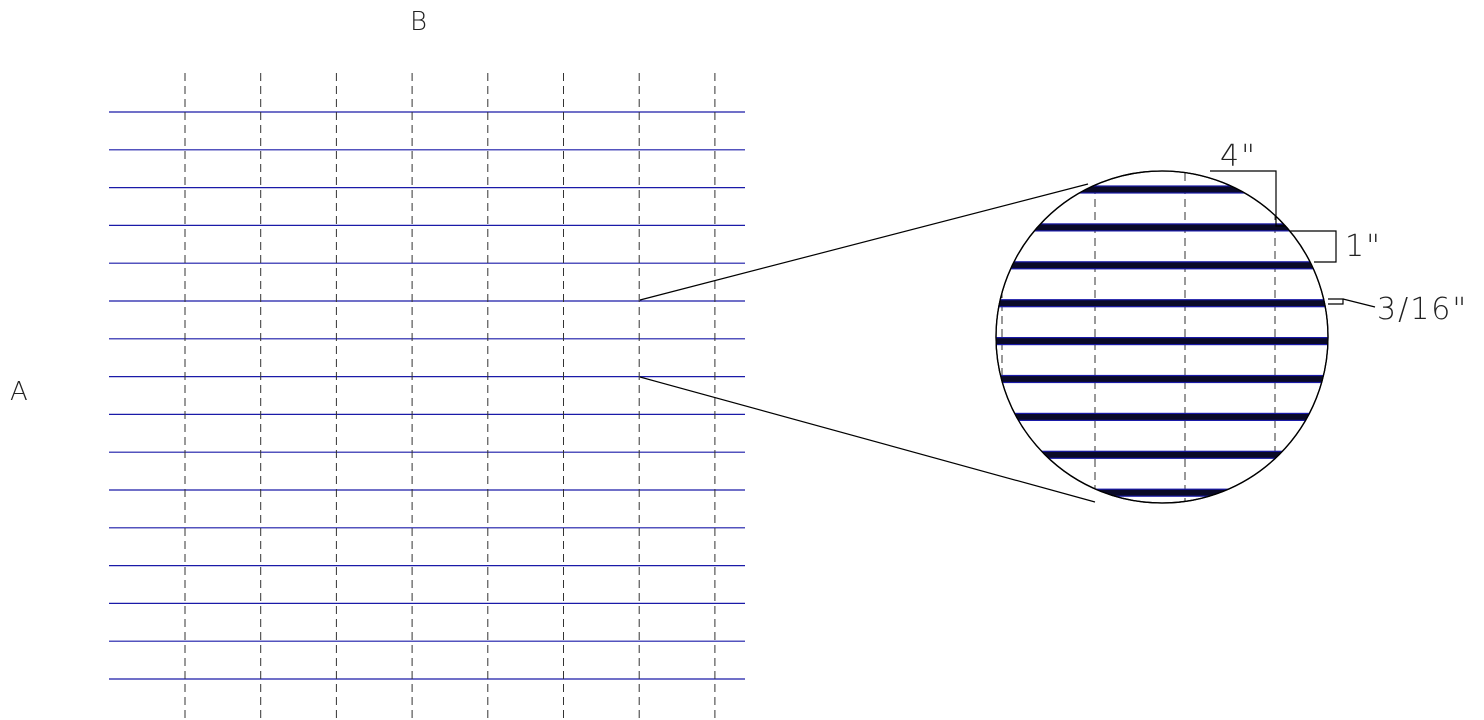  Describe the element at coordinates (1422, 309) in the screenshot. I see `dimension-thickness-label: 3/16"` at that location.